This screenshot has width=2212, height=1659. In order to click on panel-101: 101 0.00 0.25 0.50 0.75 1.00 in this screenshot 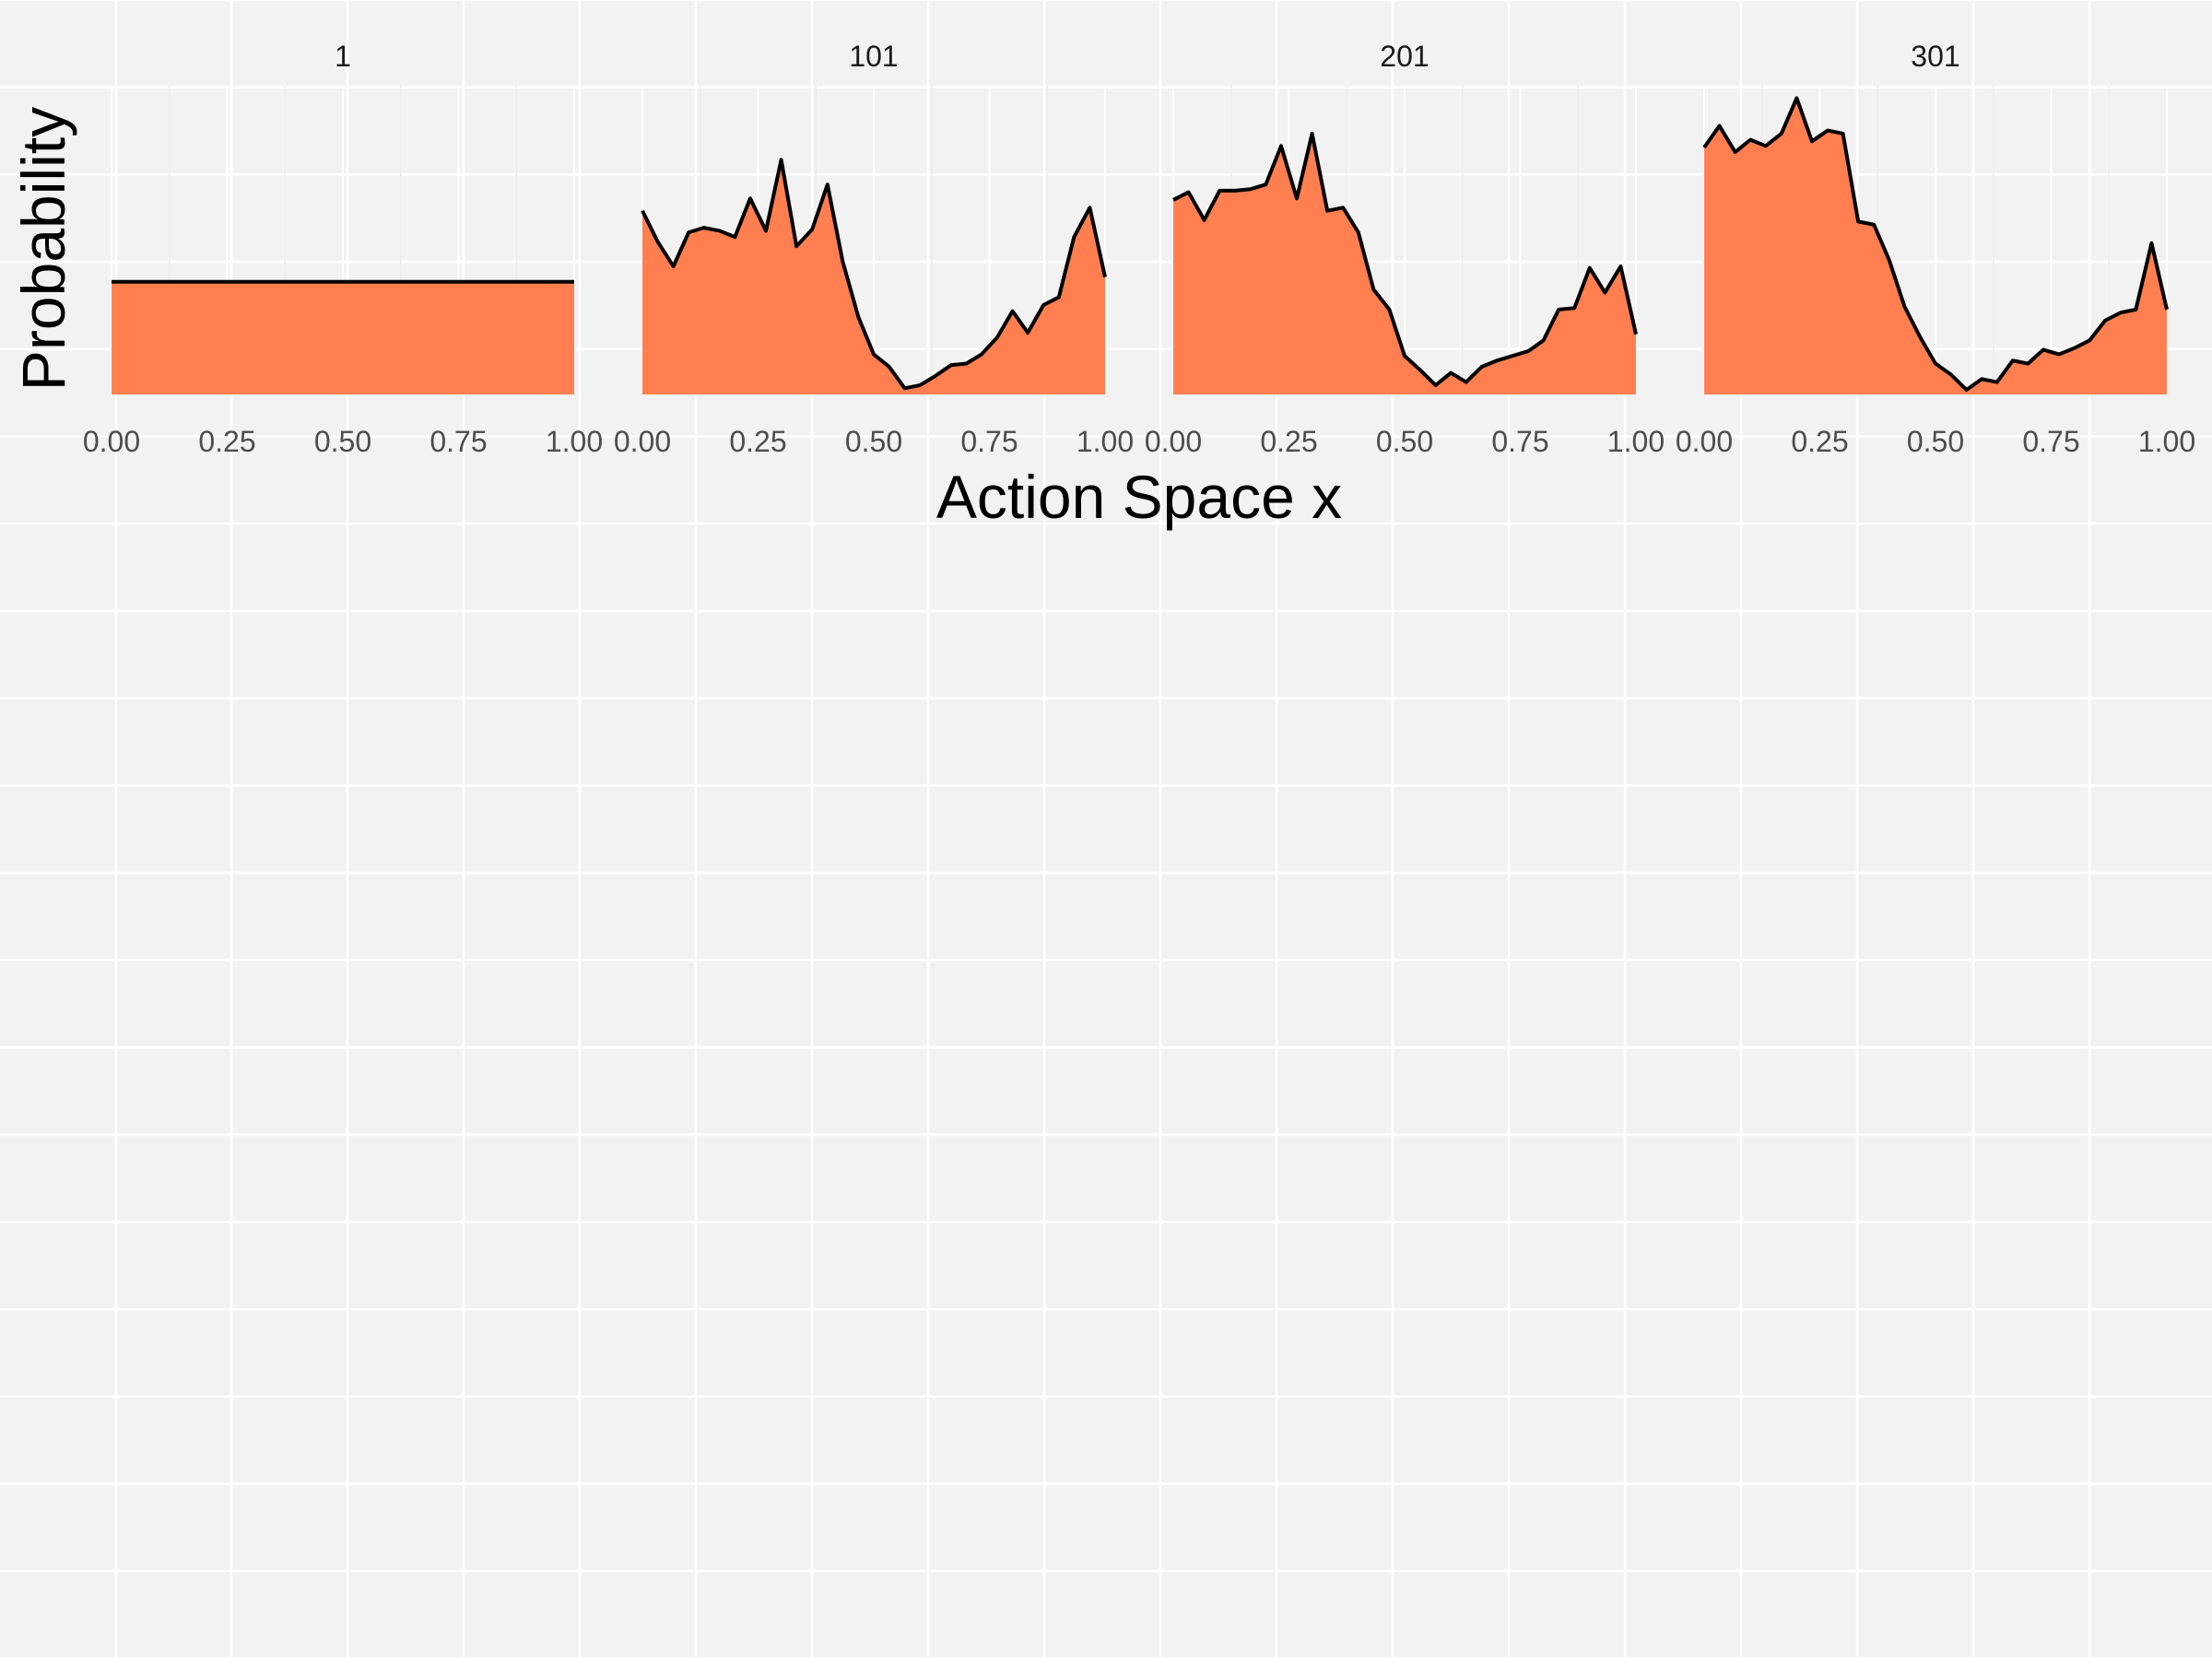, I will do `click(874, 249)`.